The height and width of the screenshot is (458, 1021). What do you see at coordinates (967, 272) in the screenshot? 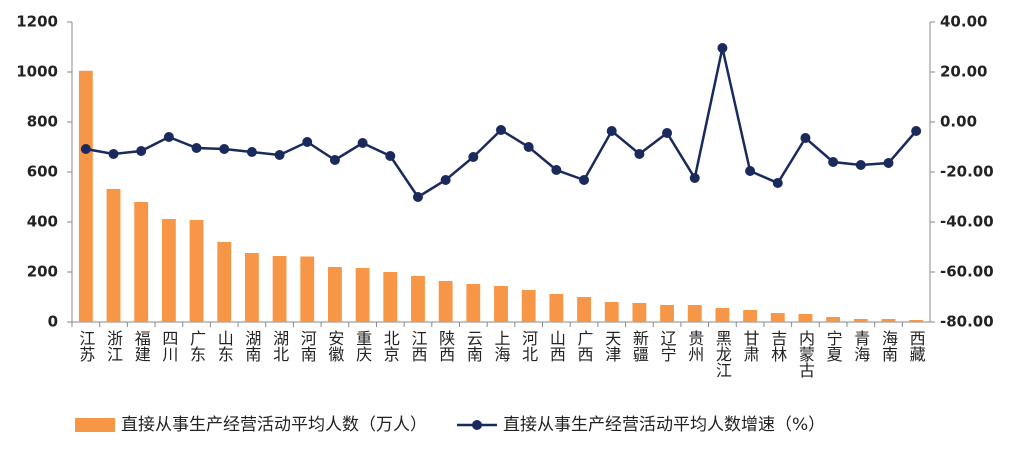
I see `y2-tick-label: -60.00` at bounding box center [967, 272].